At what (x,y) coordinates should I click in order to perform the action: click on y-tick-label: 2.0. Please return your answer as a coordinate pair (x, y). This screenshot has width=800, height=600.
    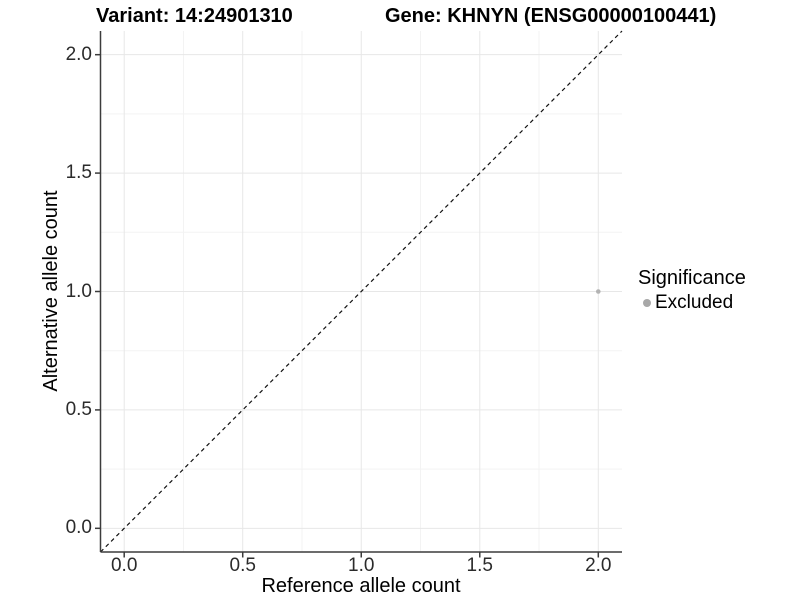
    Looking at the image, I should click on (78, 54).